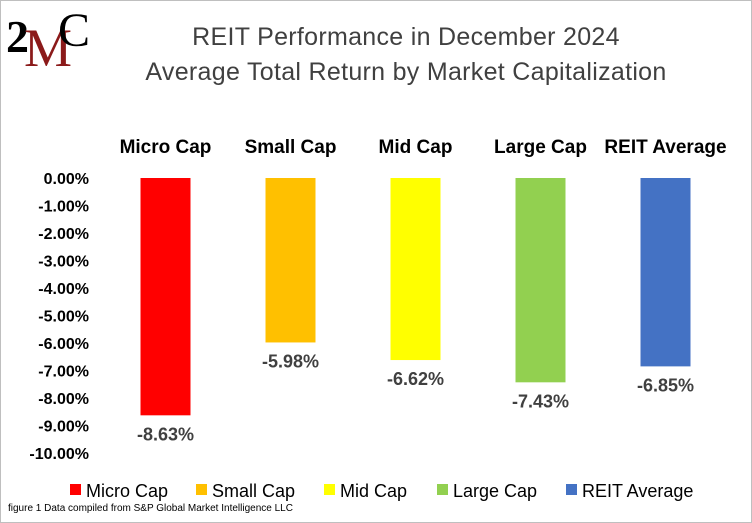 This screenshot has width=752, height=523. Describe the element at coordinates (291, 147) in the screenshot. I see `category-label: Small Cap` at that location.